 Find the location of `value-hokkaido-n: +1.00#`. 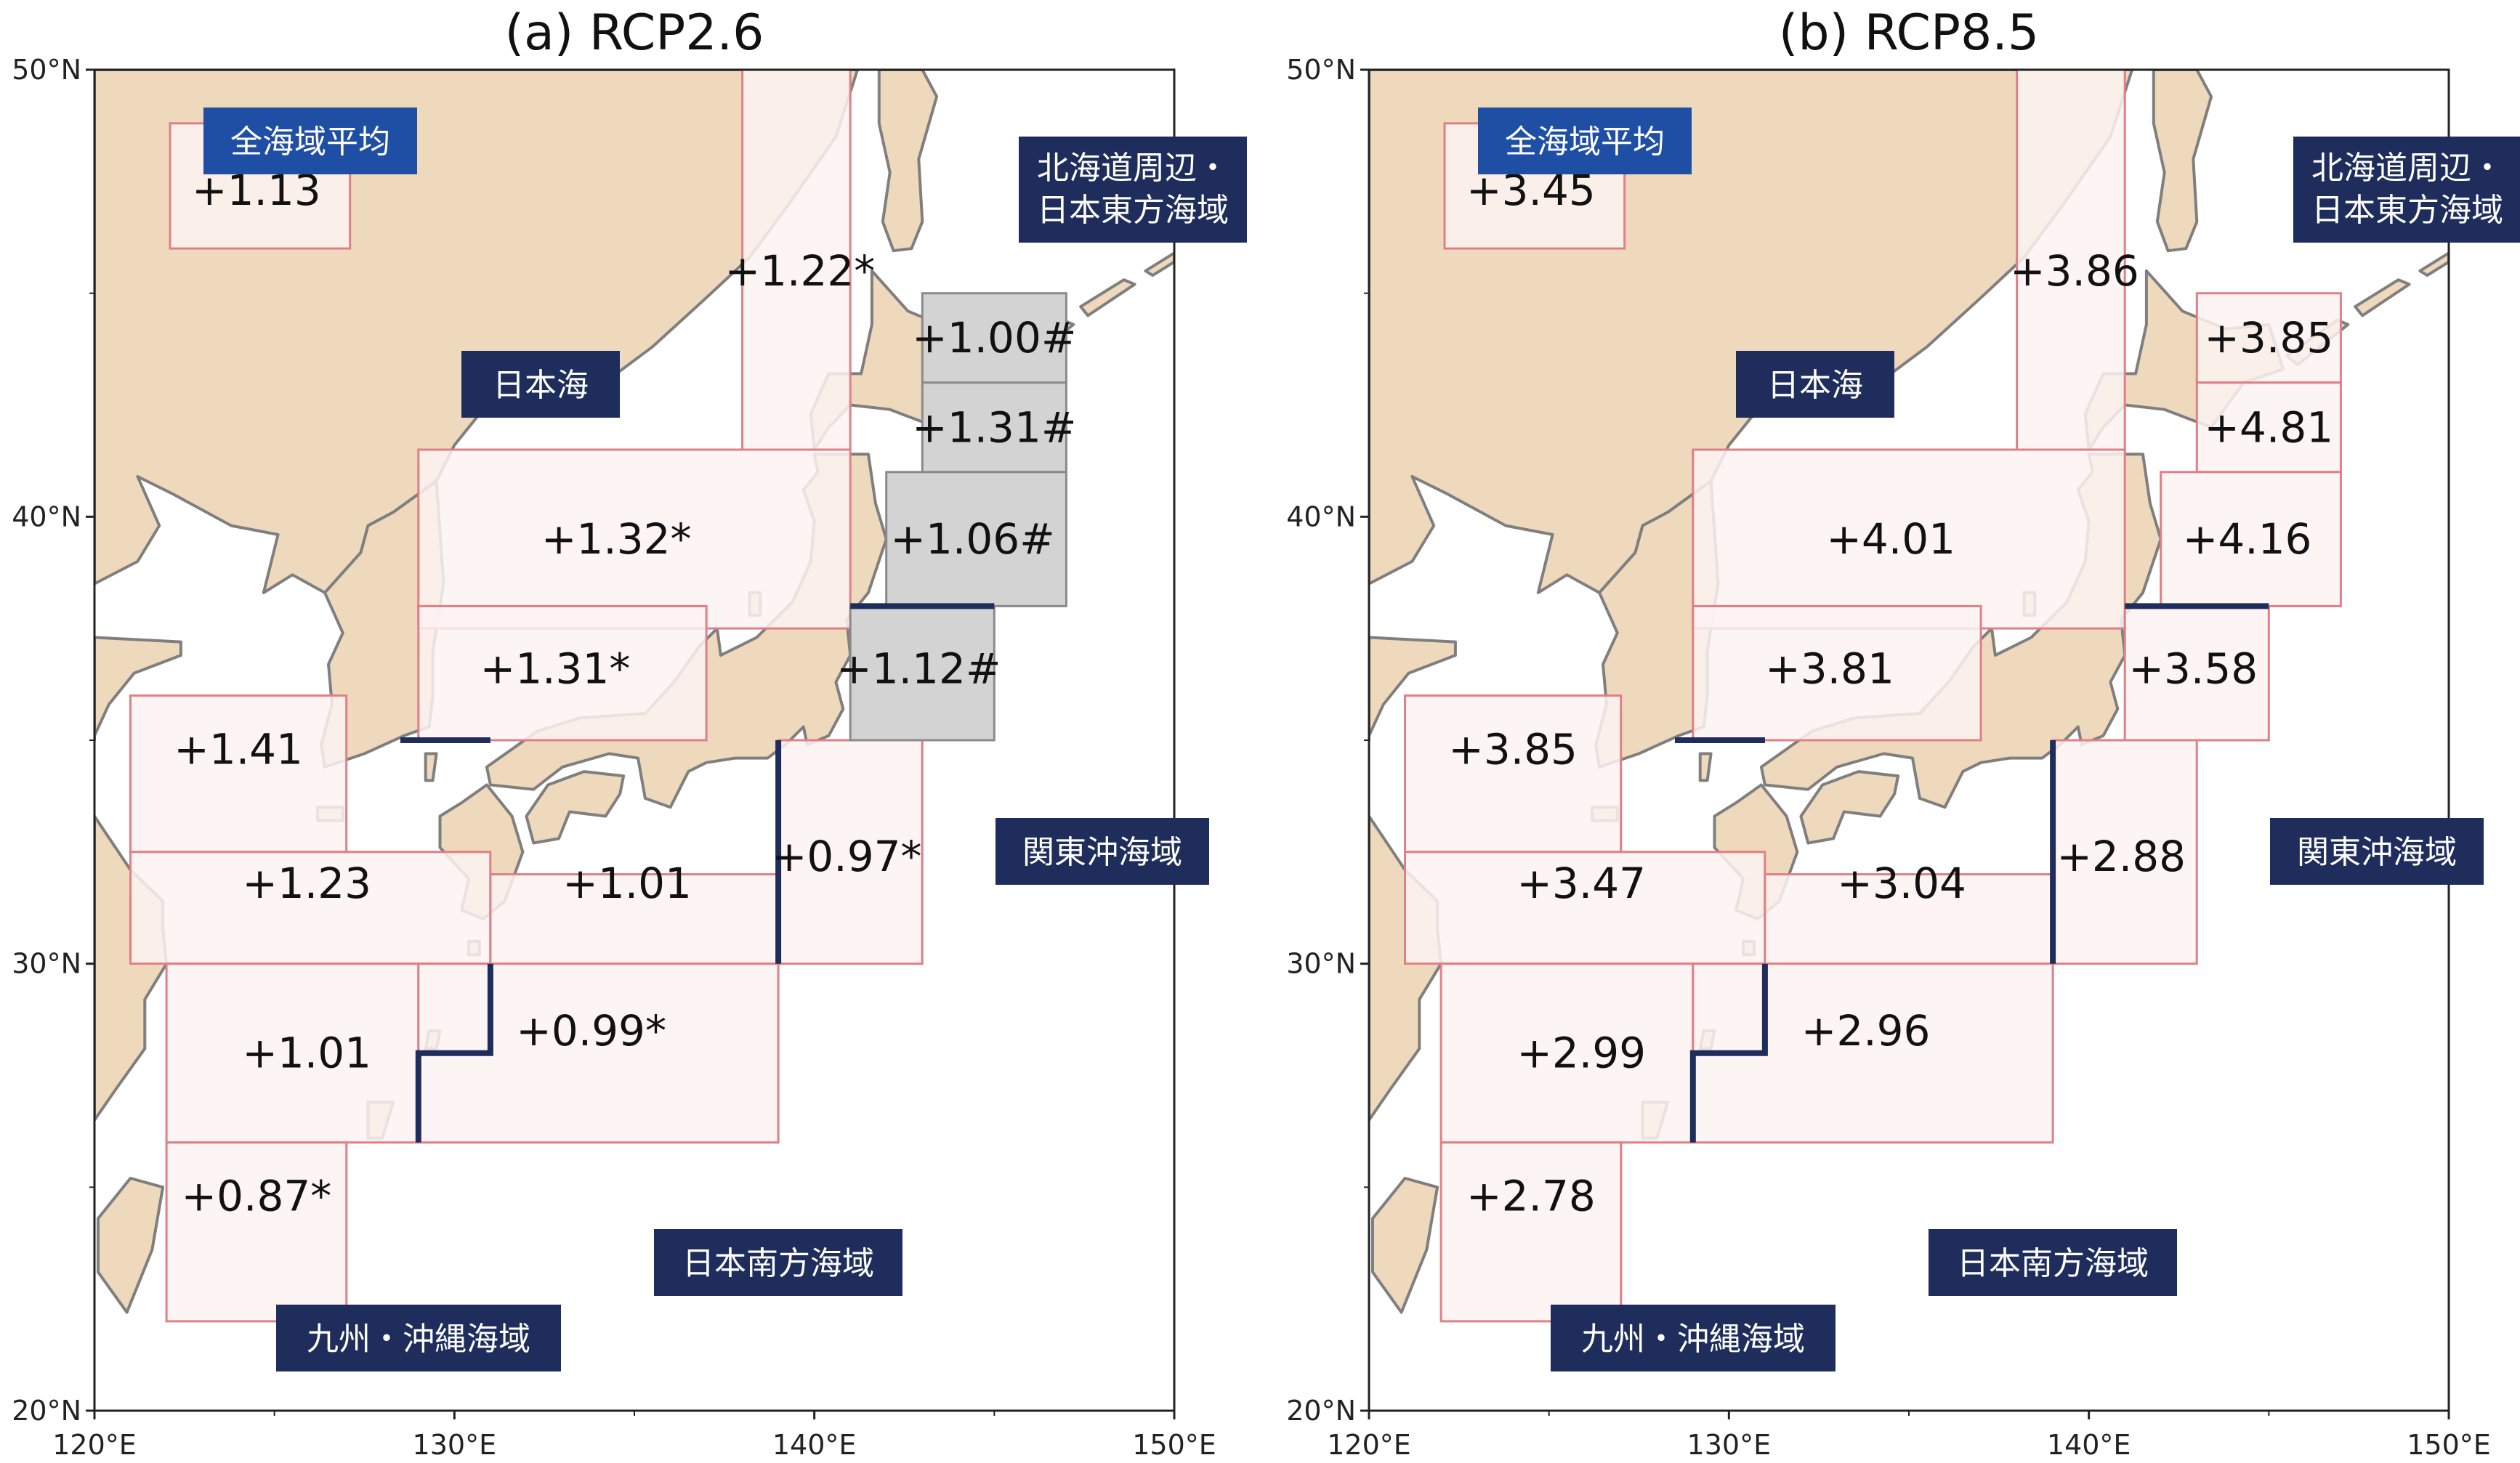

value-hokkaido-n: +1.00# is located at coordinates (994, 337).